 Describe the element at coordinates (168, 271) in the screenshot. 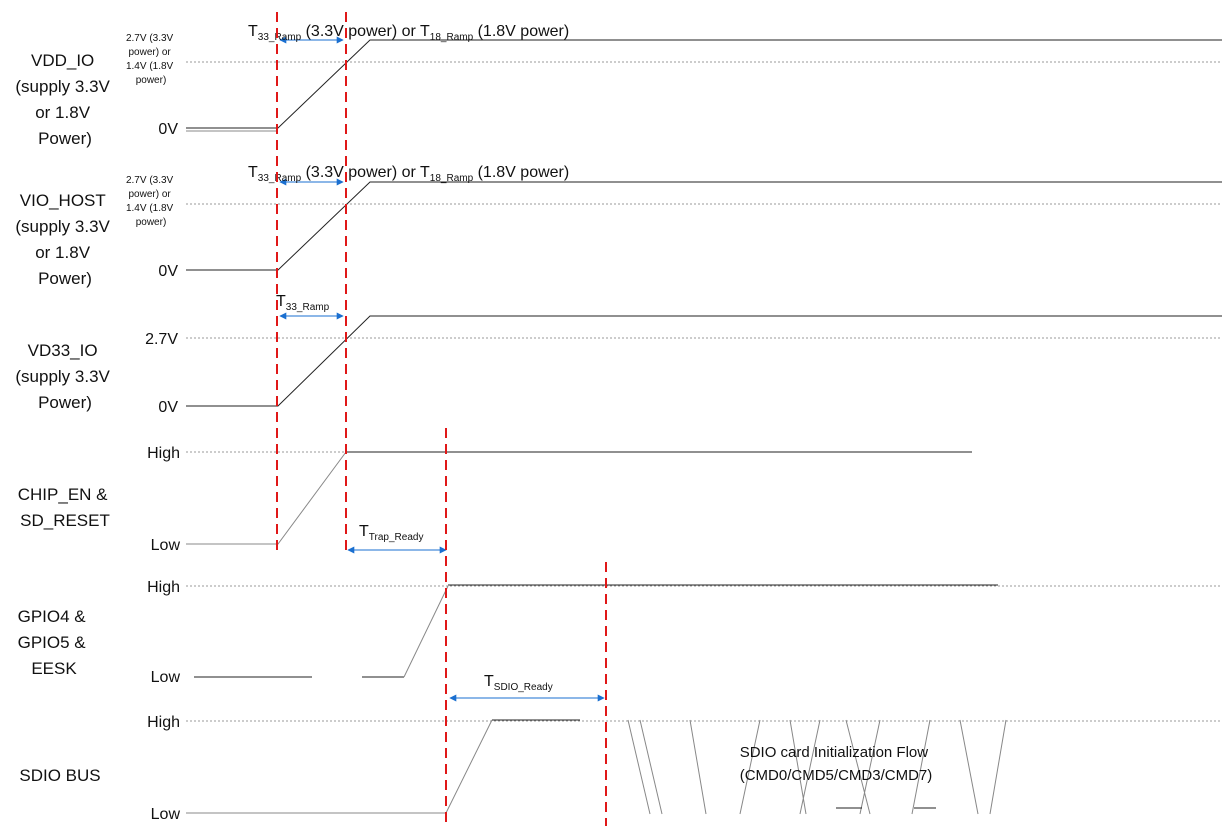

I see `vio-host-low-level: 0V` at that location.